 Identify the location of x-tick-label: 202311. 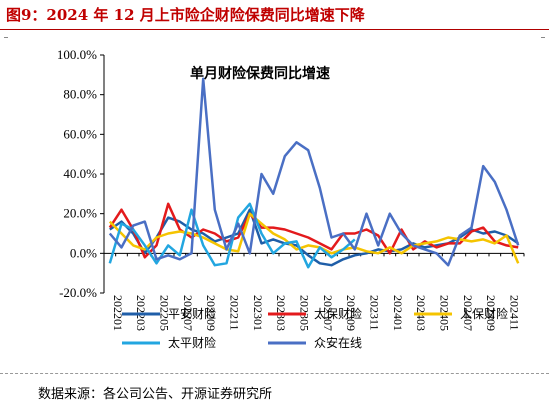
(375, 313).